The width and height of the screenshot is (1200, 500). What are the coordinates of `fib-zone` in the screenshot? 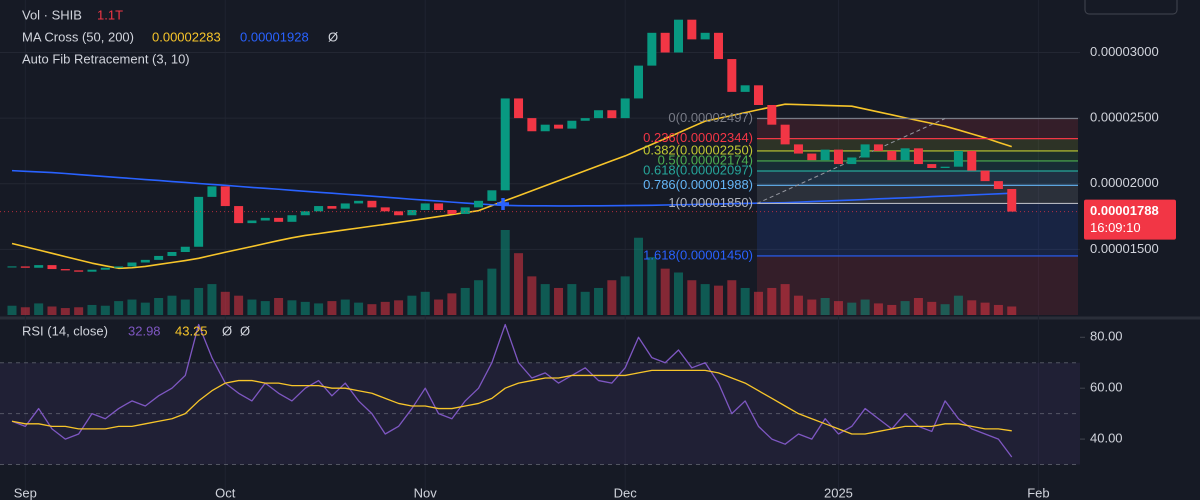 It's located at (917, 166).